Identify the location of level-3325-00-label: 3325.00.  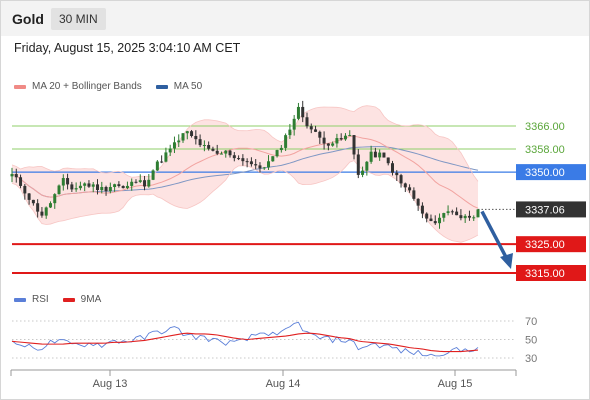
(545, 245).